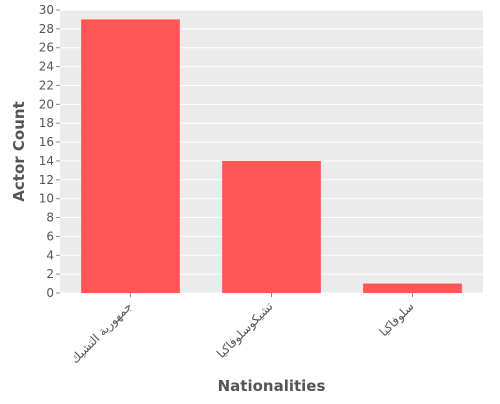 This screenshot has width=500, height=404. What do you see at coordinates (50, 218) in the screenshot?
I see `y-tick-label: 8` at bounding box center [50, 218].